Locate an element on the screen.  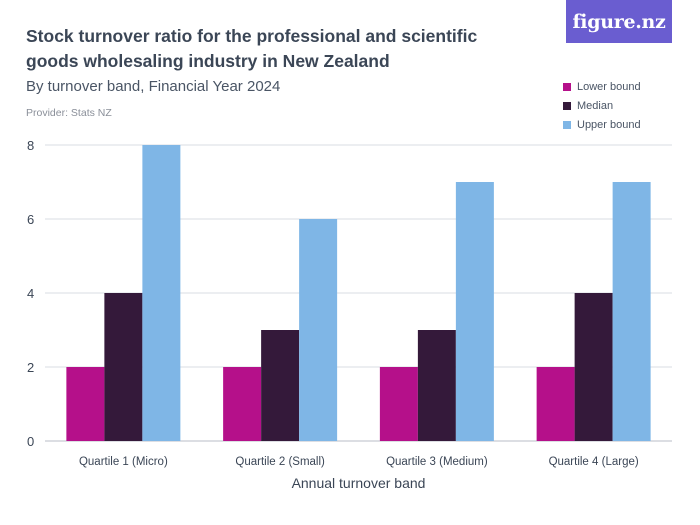
y-tick-label: 2 is located at coordinates (30, 367).